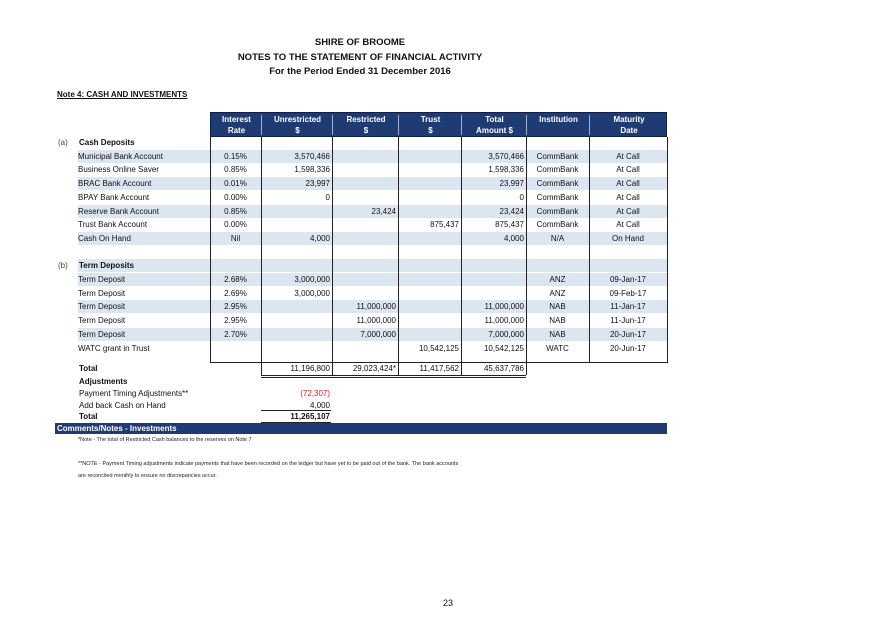 This screenshot has width=896, height=634. I want to click on cell-rate: 0.15%, so click(235, 156).